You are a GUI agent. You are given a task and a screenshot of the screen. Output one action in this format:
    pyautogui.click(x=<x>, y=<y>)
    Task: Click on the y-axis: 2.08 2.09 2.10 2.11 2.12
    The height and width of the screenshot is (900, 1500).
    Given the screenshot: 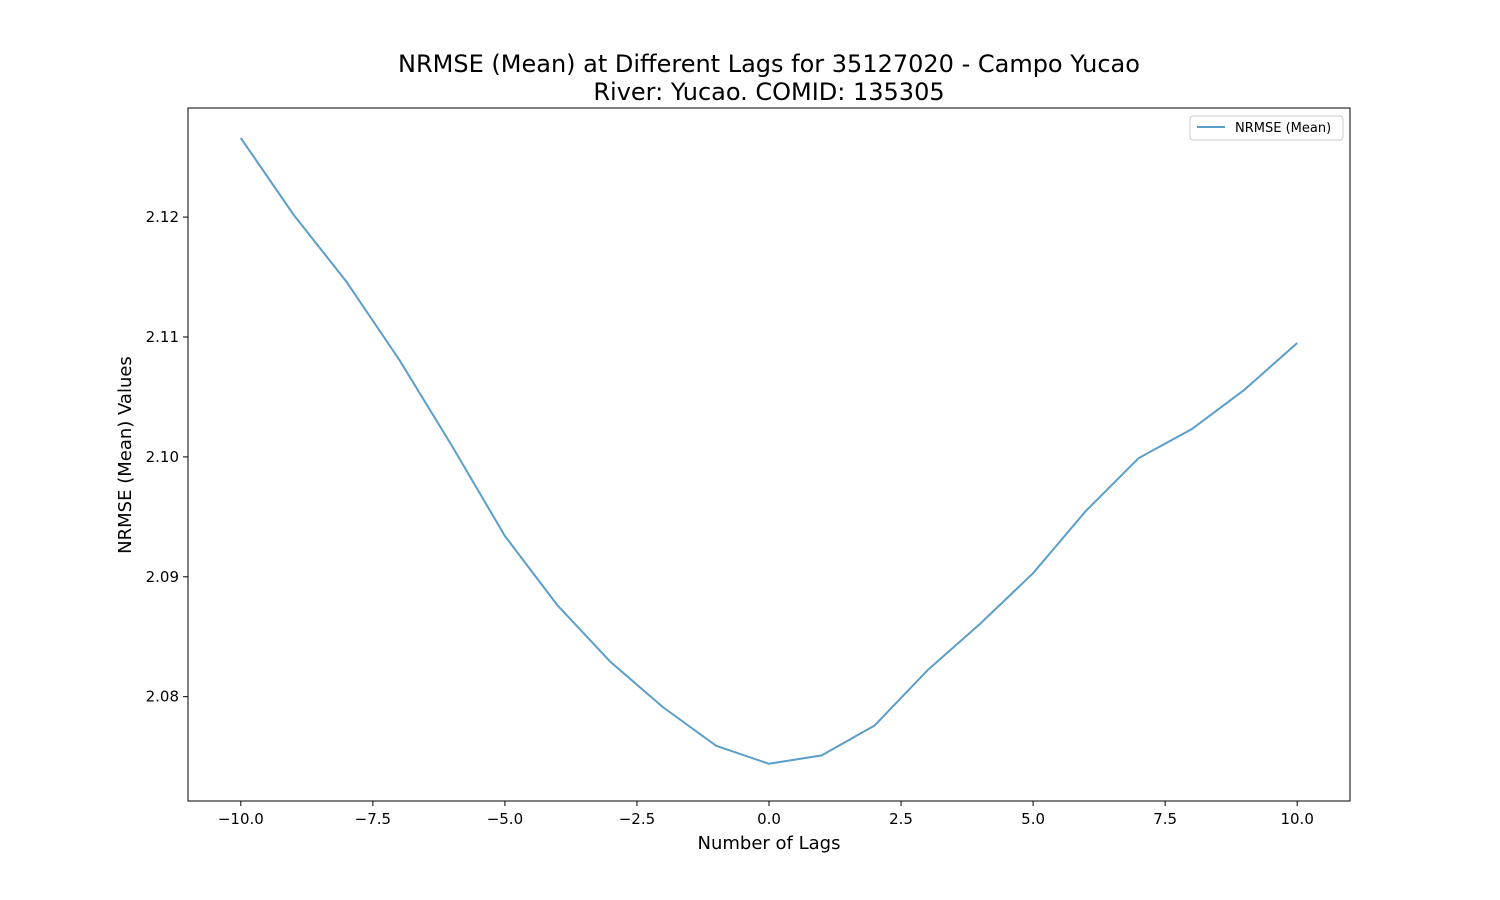 What is the action you would take?
    pyautogui.click(x=167, y=457)
    